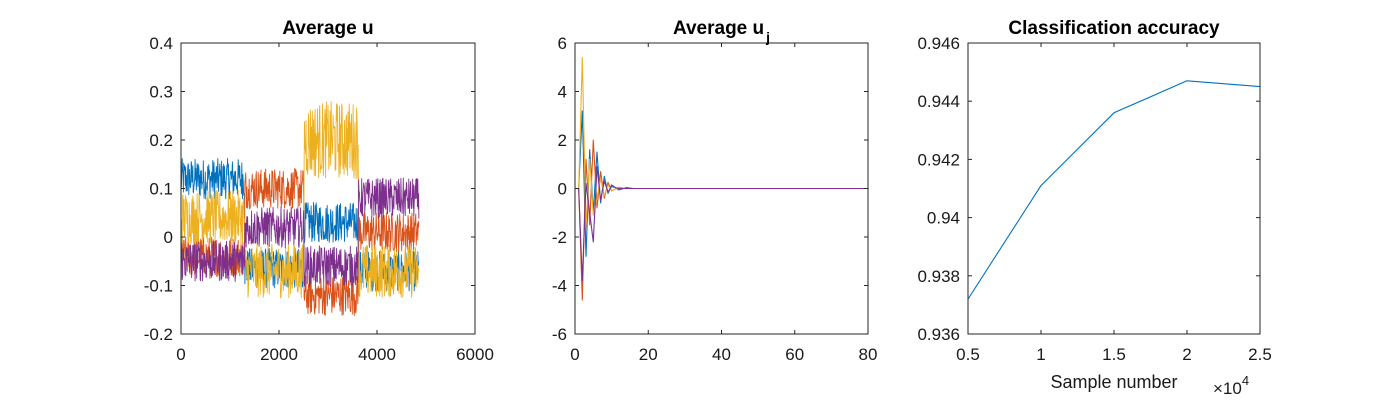 This screenshot has height=400, width=1400. Describe the element at coordinates (648, 354) in the screenshot. I see `x-tick-label: 20` at that location.